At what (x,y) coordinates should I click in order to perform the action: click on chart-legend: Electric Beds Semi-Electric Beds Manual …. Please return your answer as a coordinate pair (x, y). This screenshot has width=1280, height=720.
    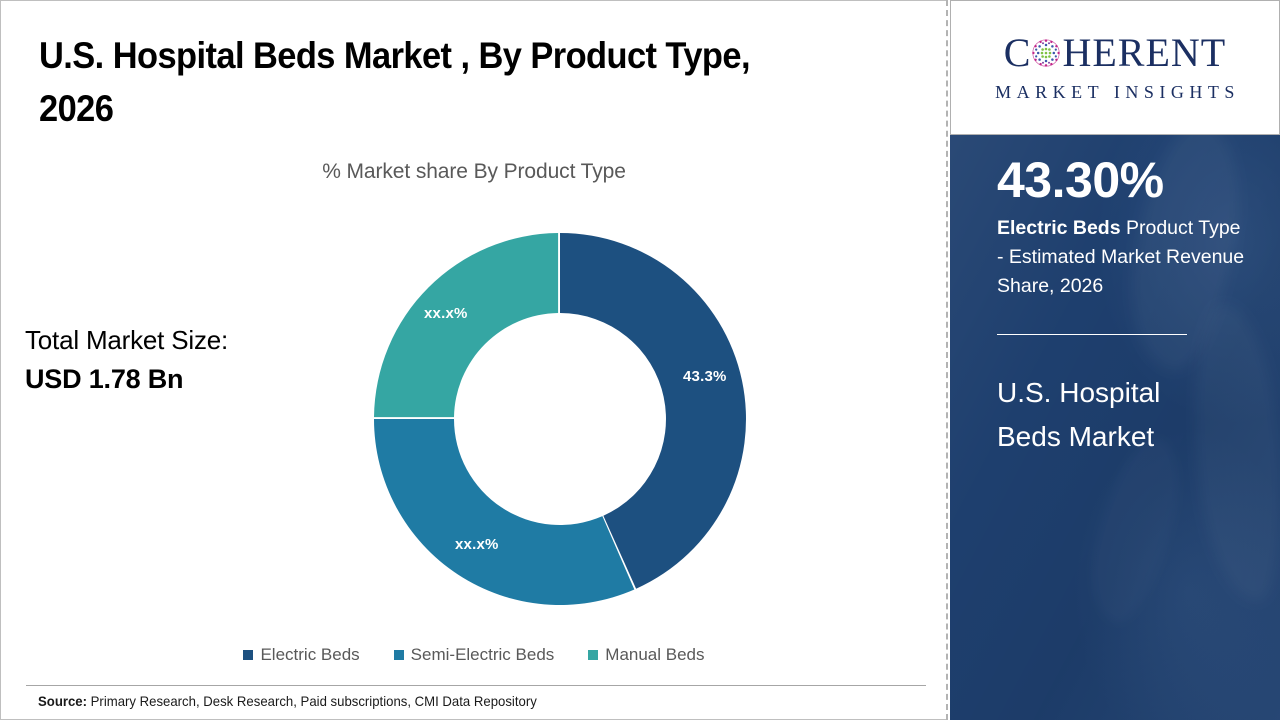
    Looking at the image, I should click on (474, 655).